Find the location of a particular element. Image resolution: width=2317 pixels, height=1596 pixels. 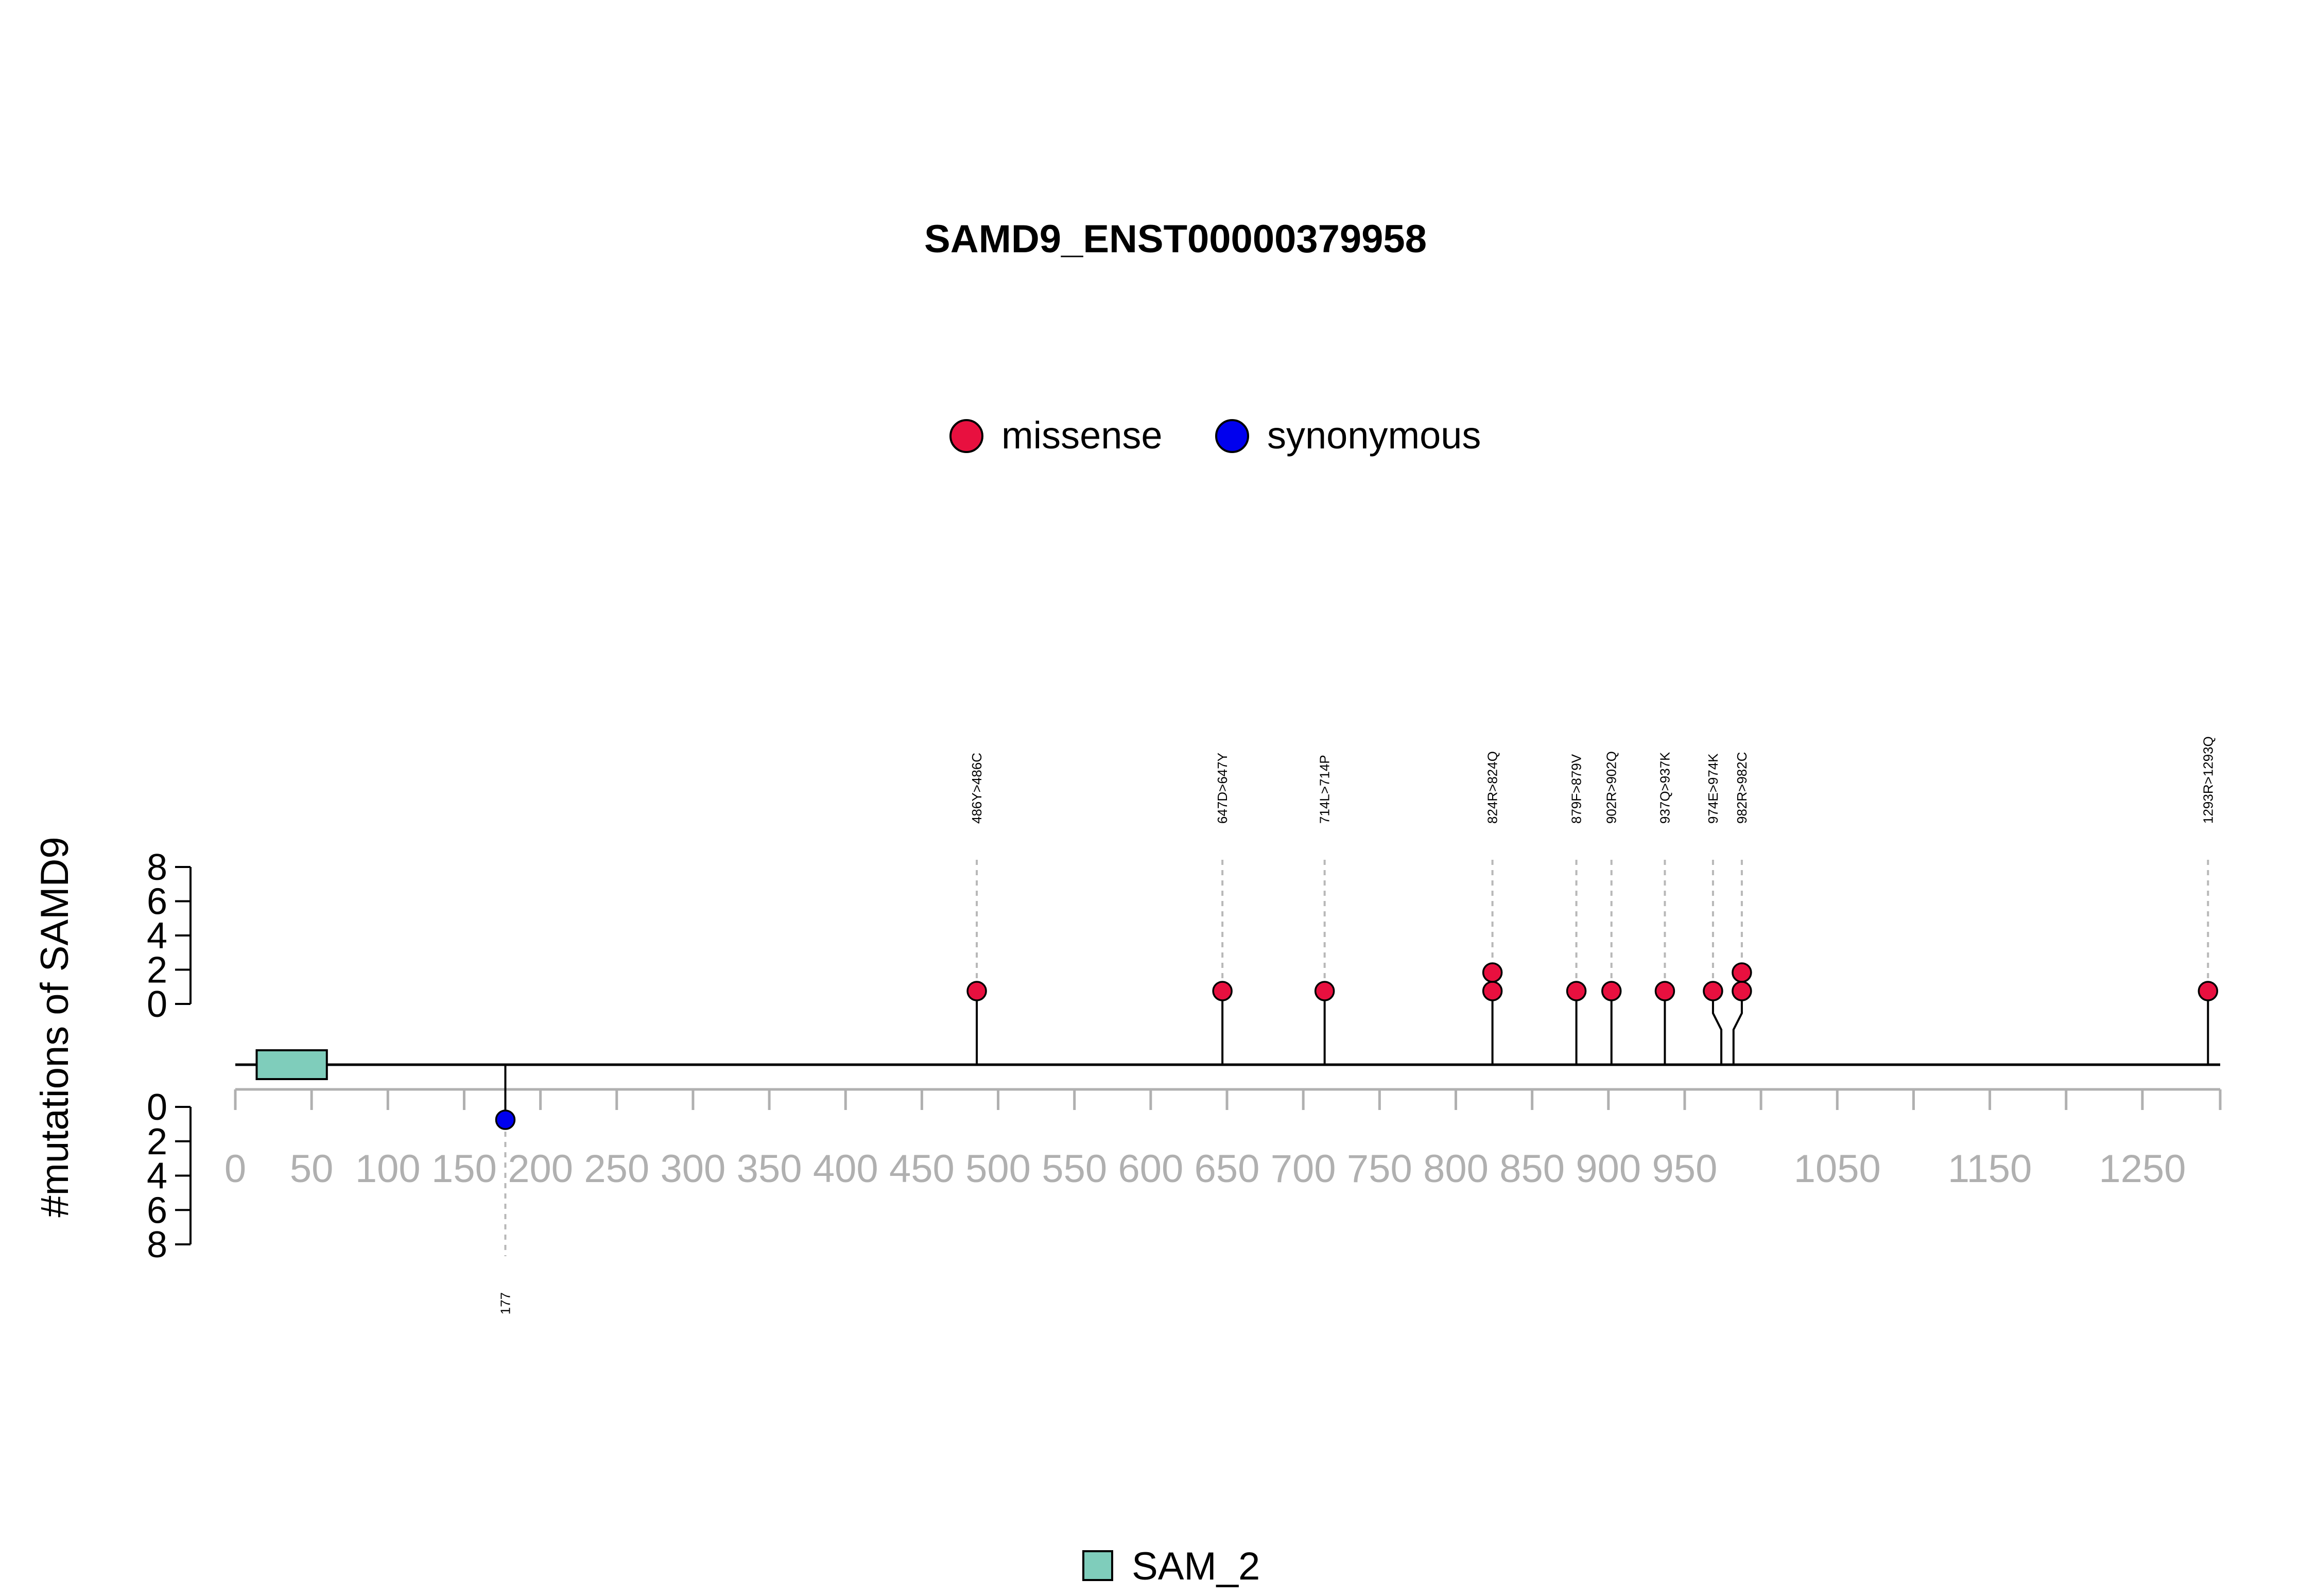

x-tick-label: 750 is located at coordinates (1379, 1169).